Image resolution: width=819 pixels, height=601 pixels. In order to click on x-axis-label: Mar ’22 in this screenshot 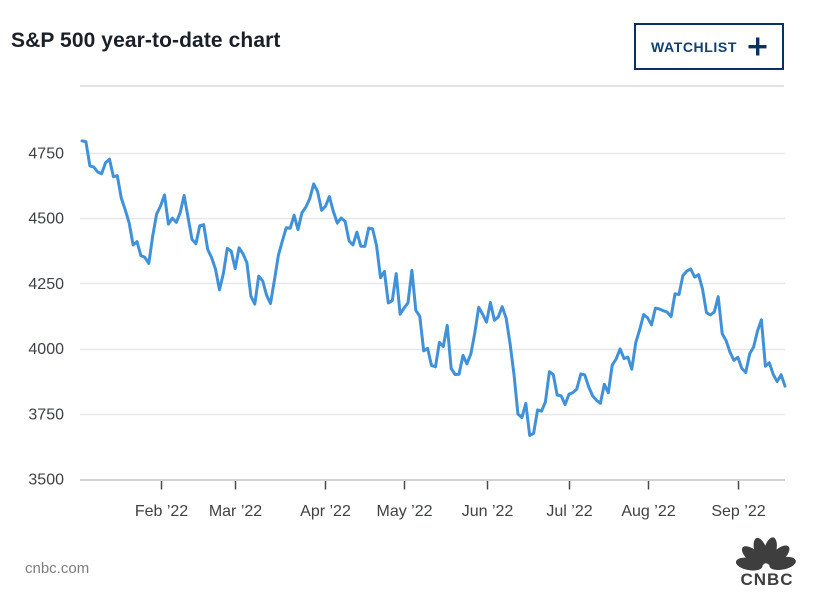, I will do `click(235, 511)`.